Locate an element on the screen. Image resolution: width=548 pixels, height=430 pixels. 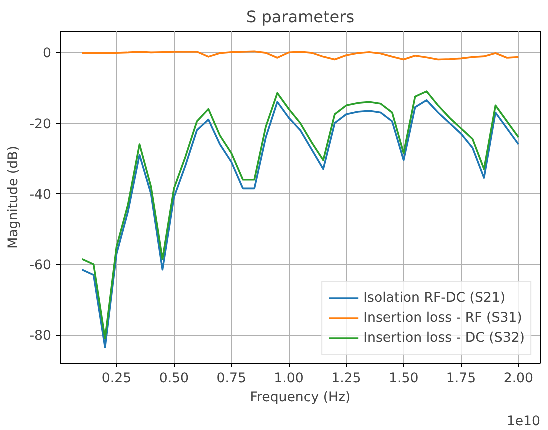
text: 1e10 is located at coordinates (523, 422).